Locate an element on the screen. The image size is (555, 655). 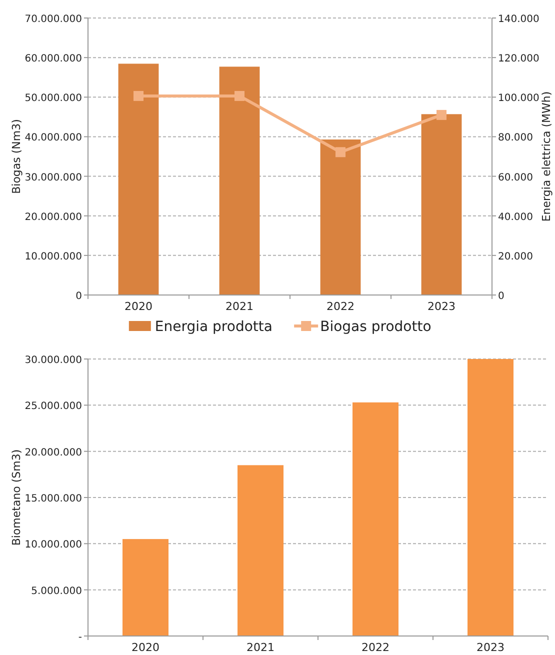
y2-tick-label: 0 is located at coordinates (501, 296).